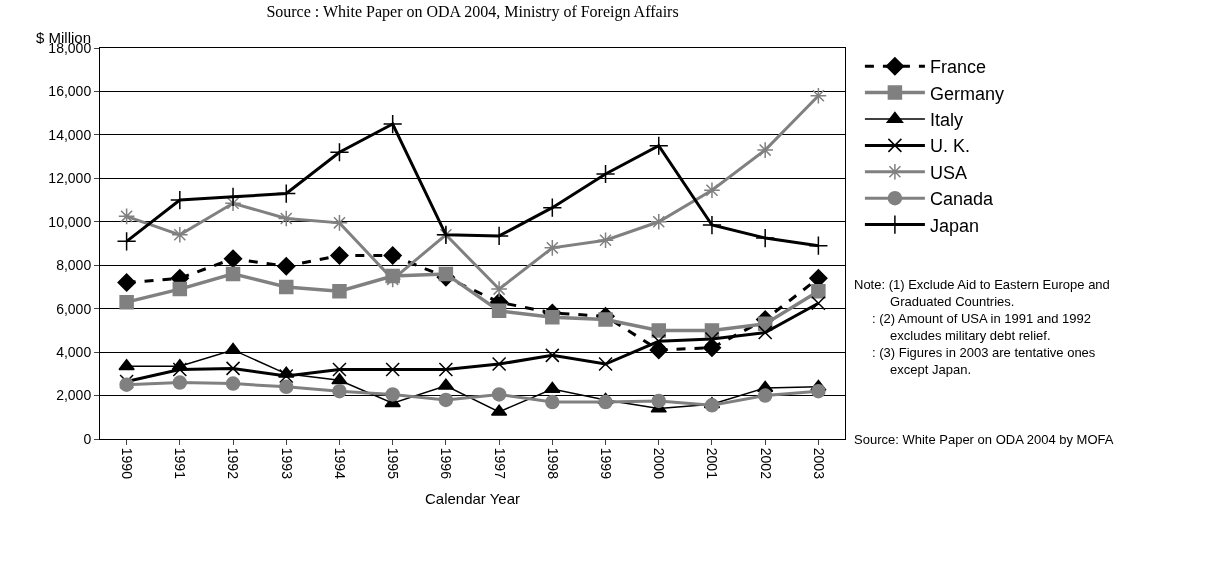  I want to click on x-tick-label: 1994, so click(339, 463).